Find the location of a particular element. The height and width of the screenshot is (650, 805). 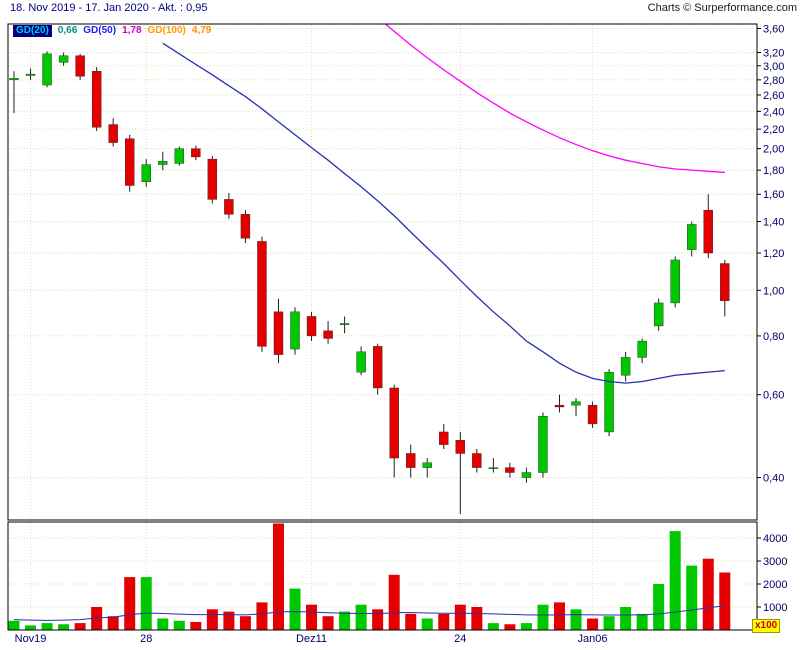

x-axis-label: Nov19 is located at coordinates (31, 639).